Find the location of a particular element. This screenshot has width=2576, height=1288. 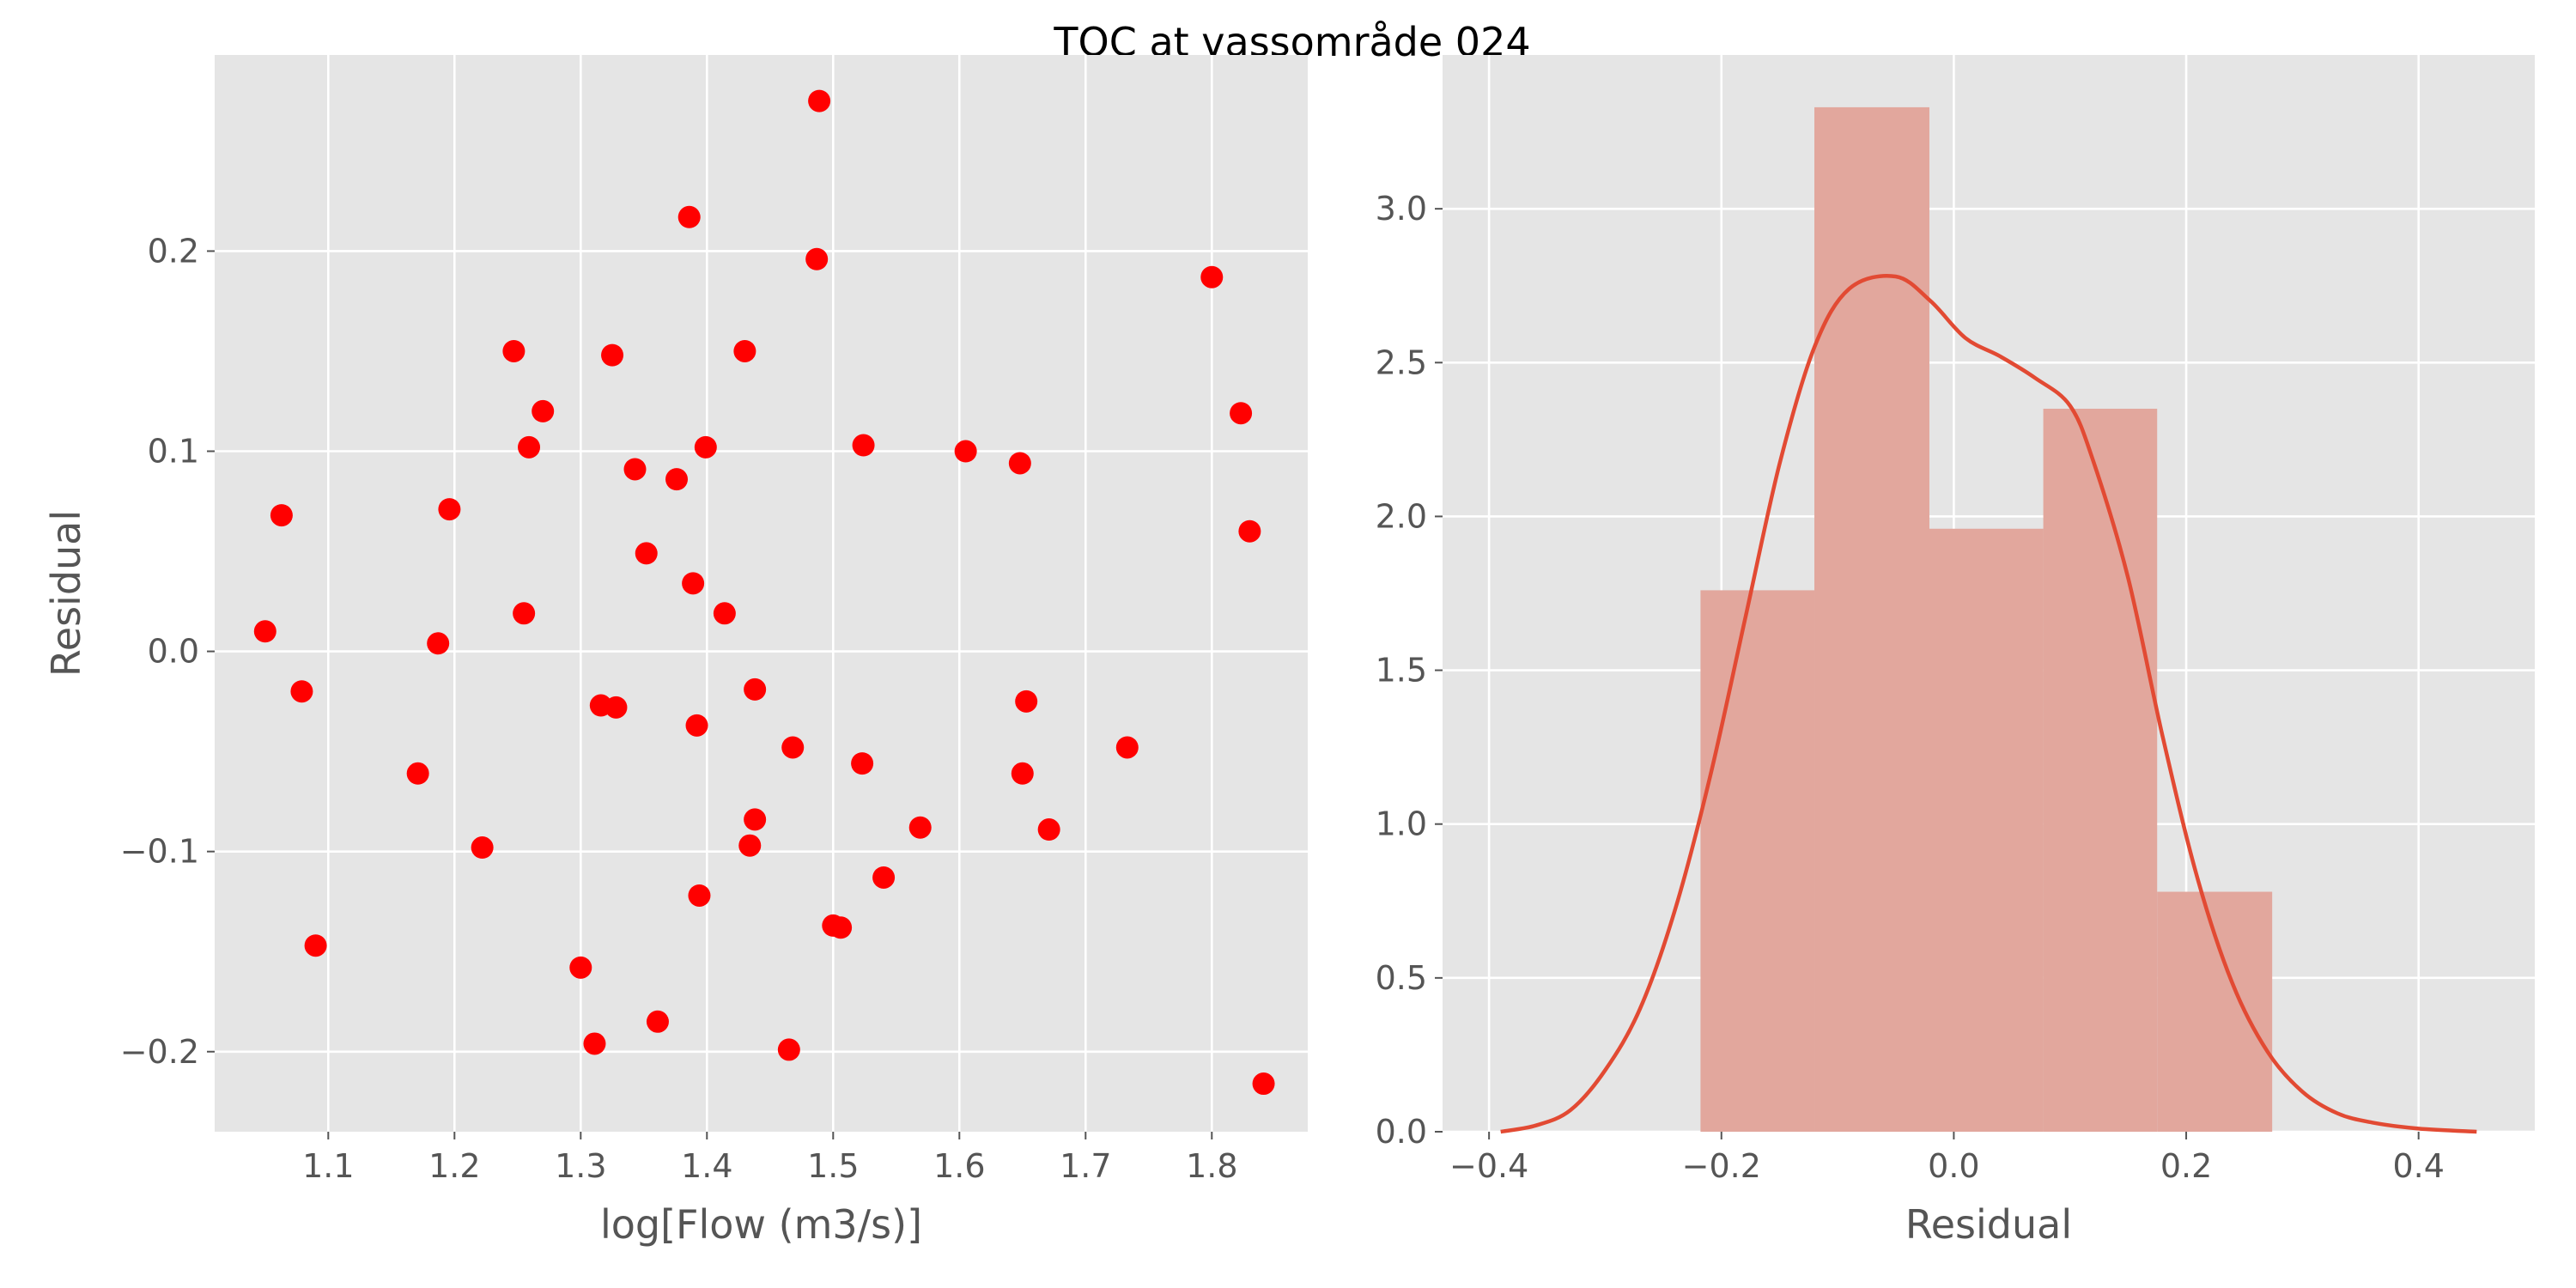

scatter-y-tick-label: 0.0 is located at coordinates (174, 652).